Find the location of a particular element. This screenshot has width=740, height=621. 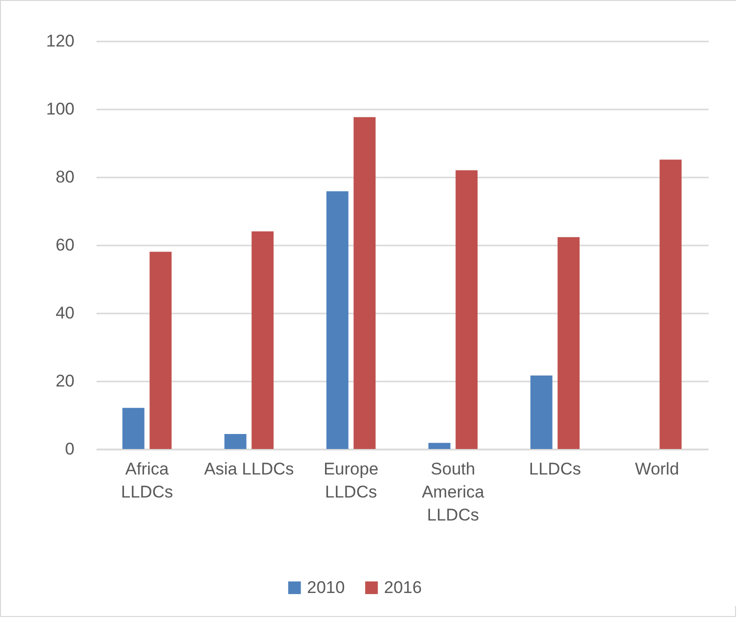

y-tick-label: 20 is located at coordinates (65, 381).